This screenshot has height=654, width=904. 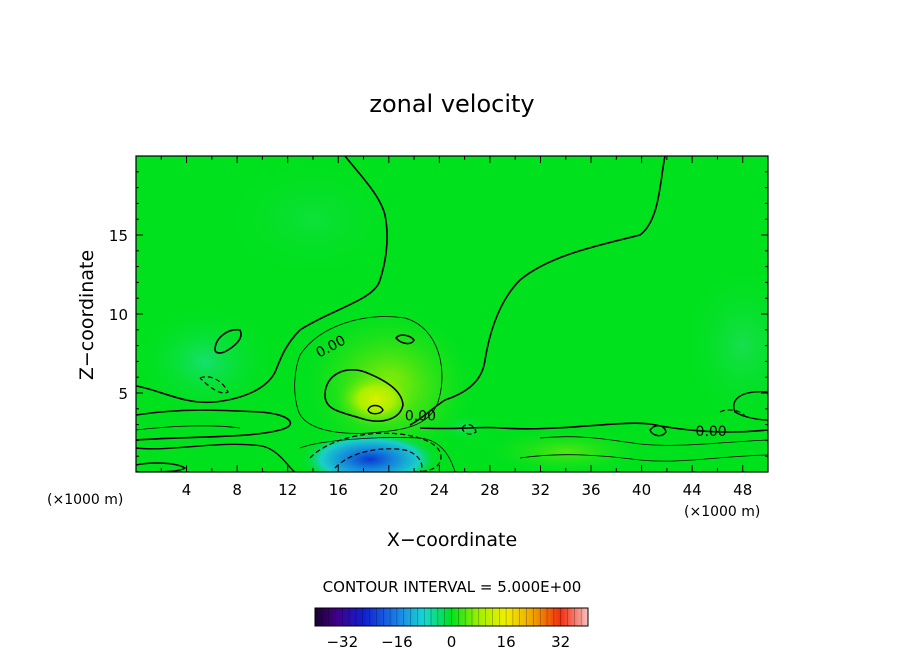 What do you see at coordinates (123, 394) in the screenshot?
I see `y-tick-label: 5` at bounding box center [123, 394].